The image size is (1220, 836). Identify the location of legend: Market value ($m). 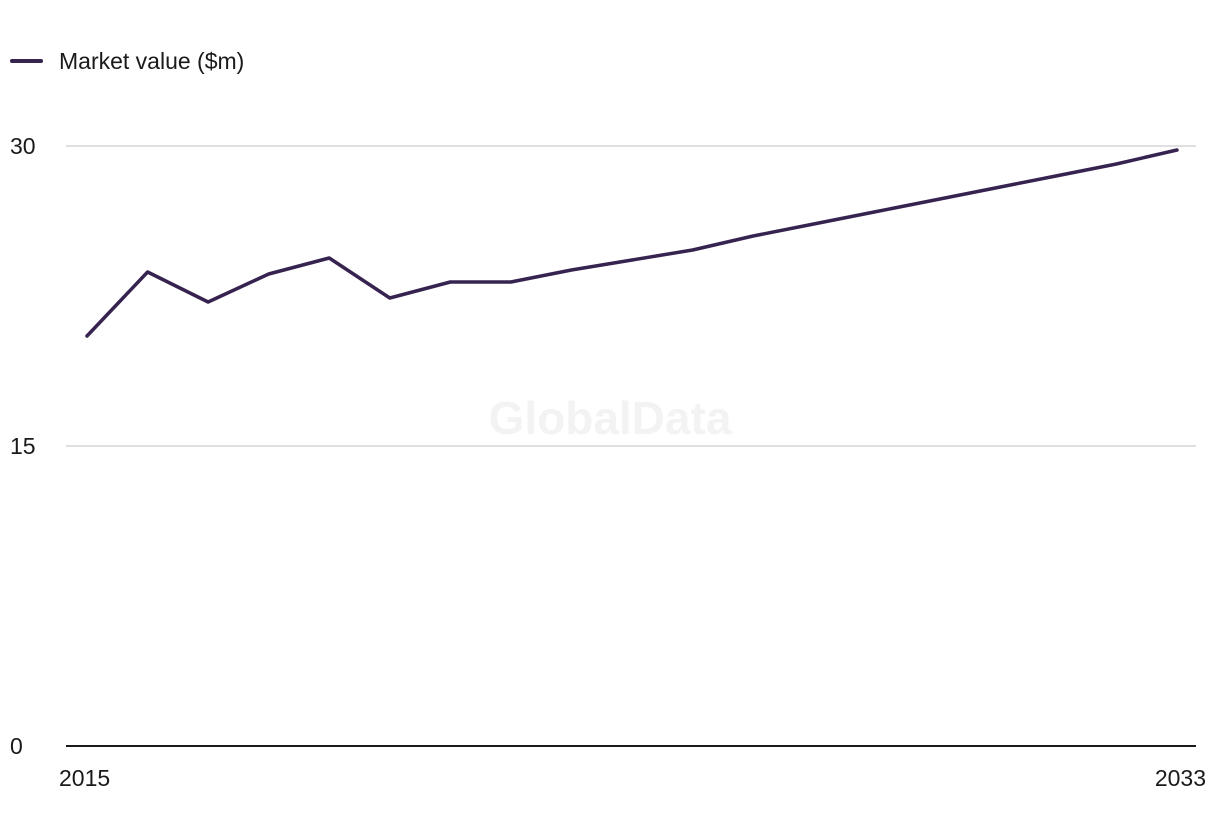
(127, 61).